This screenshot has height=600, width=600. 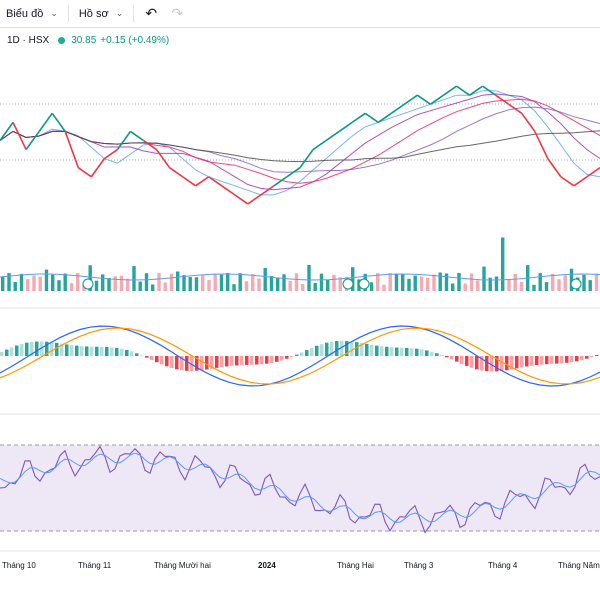 What do you see at coordinates (348, 284) in the screenshot?
I see `event-marker-icon` at bounding box center [348, 284].